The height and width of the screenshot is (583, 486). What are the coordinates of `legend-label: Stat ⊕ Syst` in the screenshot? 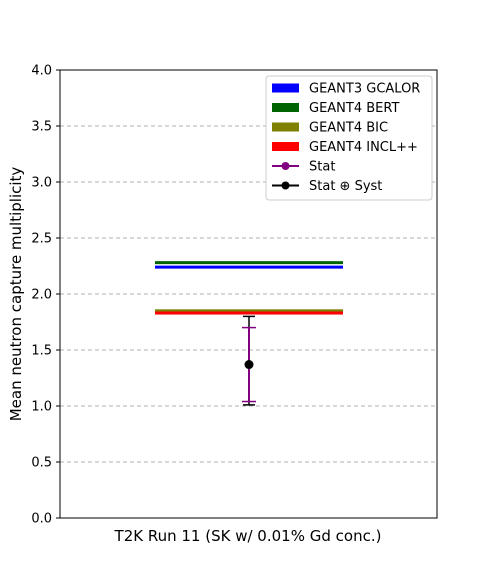 It's located at (345, 186).